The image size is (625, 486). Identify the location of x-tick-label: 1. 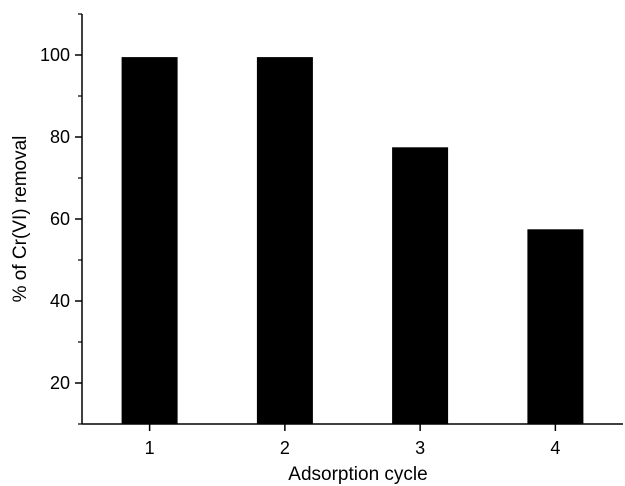
(150, 448).